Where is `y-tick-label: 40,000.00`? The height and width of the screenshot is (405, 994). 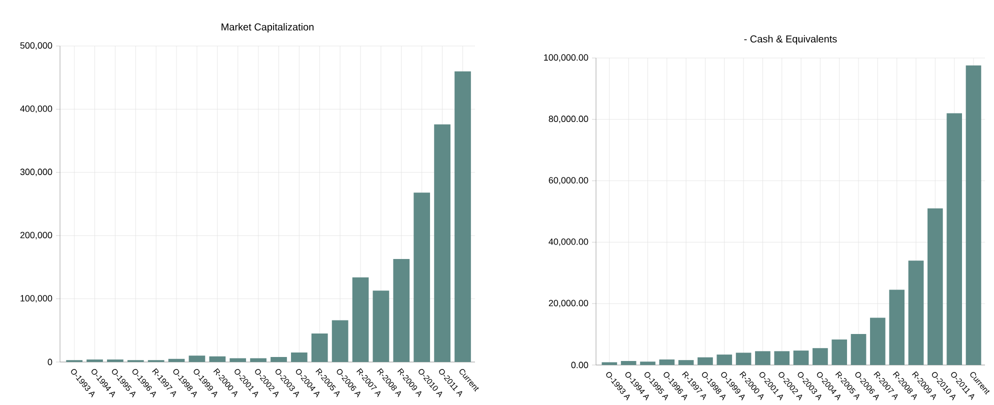 y-tick-label: 40,000.00 is located at coordinates (568, 242).